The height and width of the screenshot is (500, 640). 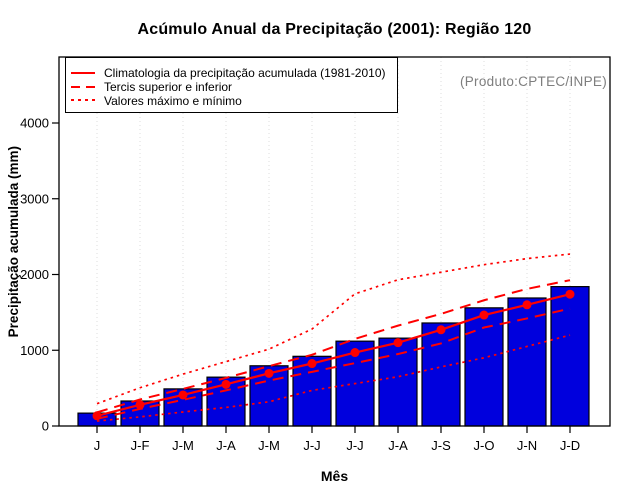 I want to click on legend-line-dashed-icon, so click(x=83, y=86).